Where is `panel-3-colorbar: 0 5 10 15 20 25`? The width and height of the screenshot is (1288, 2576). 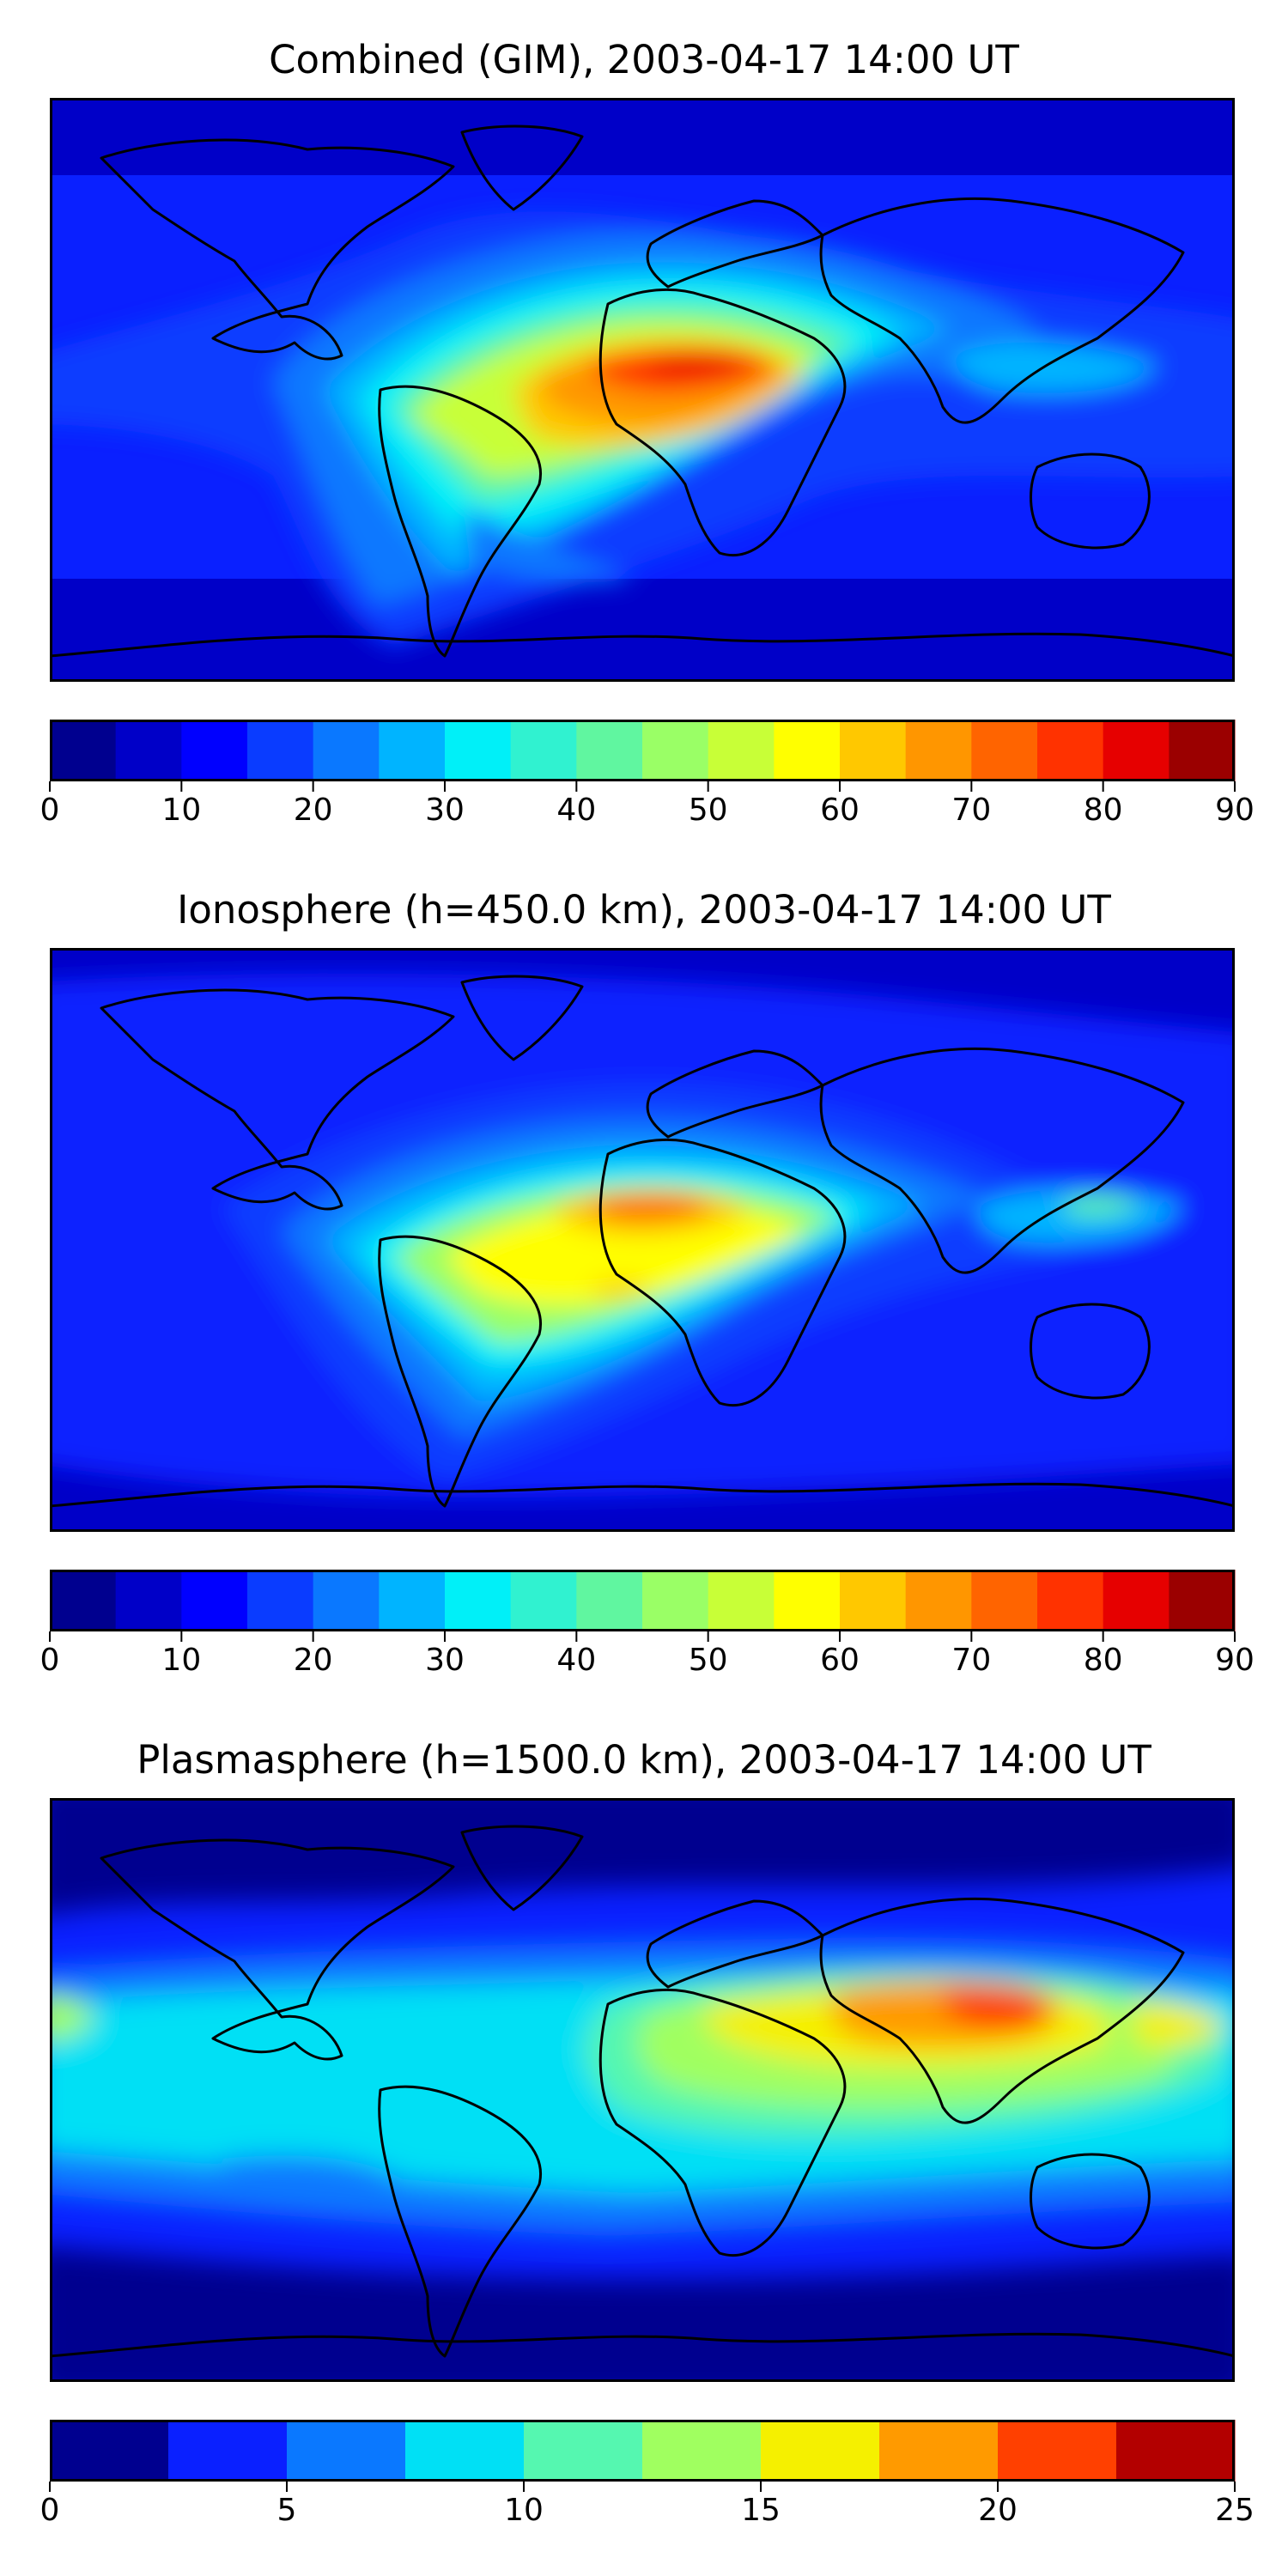 panel-3-colorbar: 0 5 10 15 20 25 is located at coordinates (647, 2474).